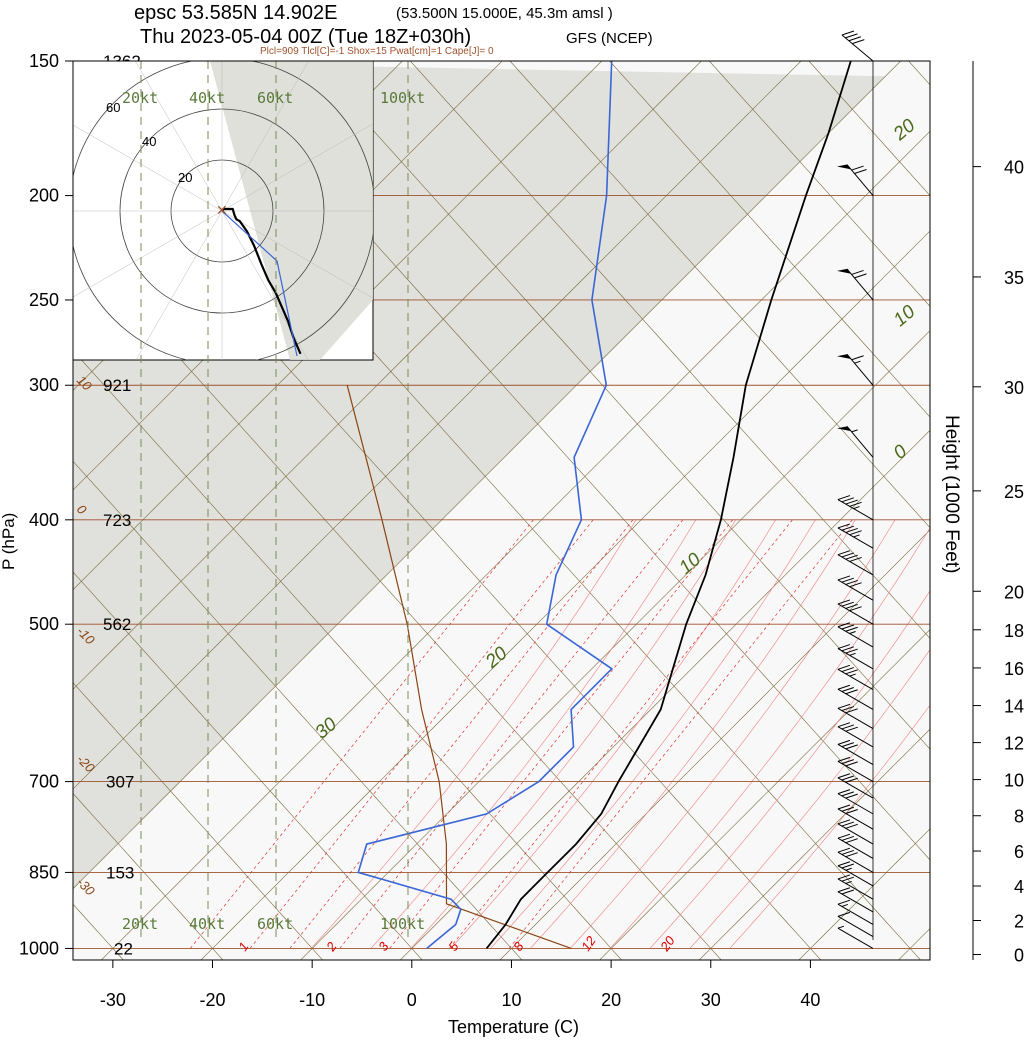 This screenshot has height=1040, width=1026. What do you see at coordinates (1014, 631) in the screenshot?
I see `height-tick-label: 18` at bounding box center [1014, 631].